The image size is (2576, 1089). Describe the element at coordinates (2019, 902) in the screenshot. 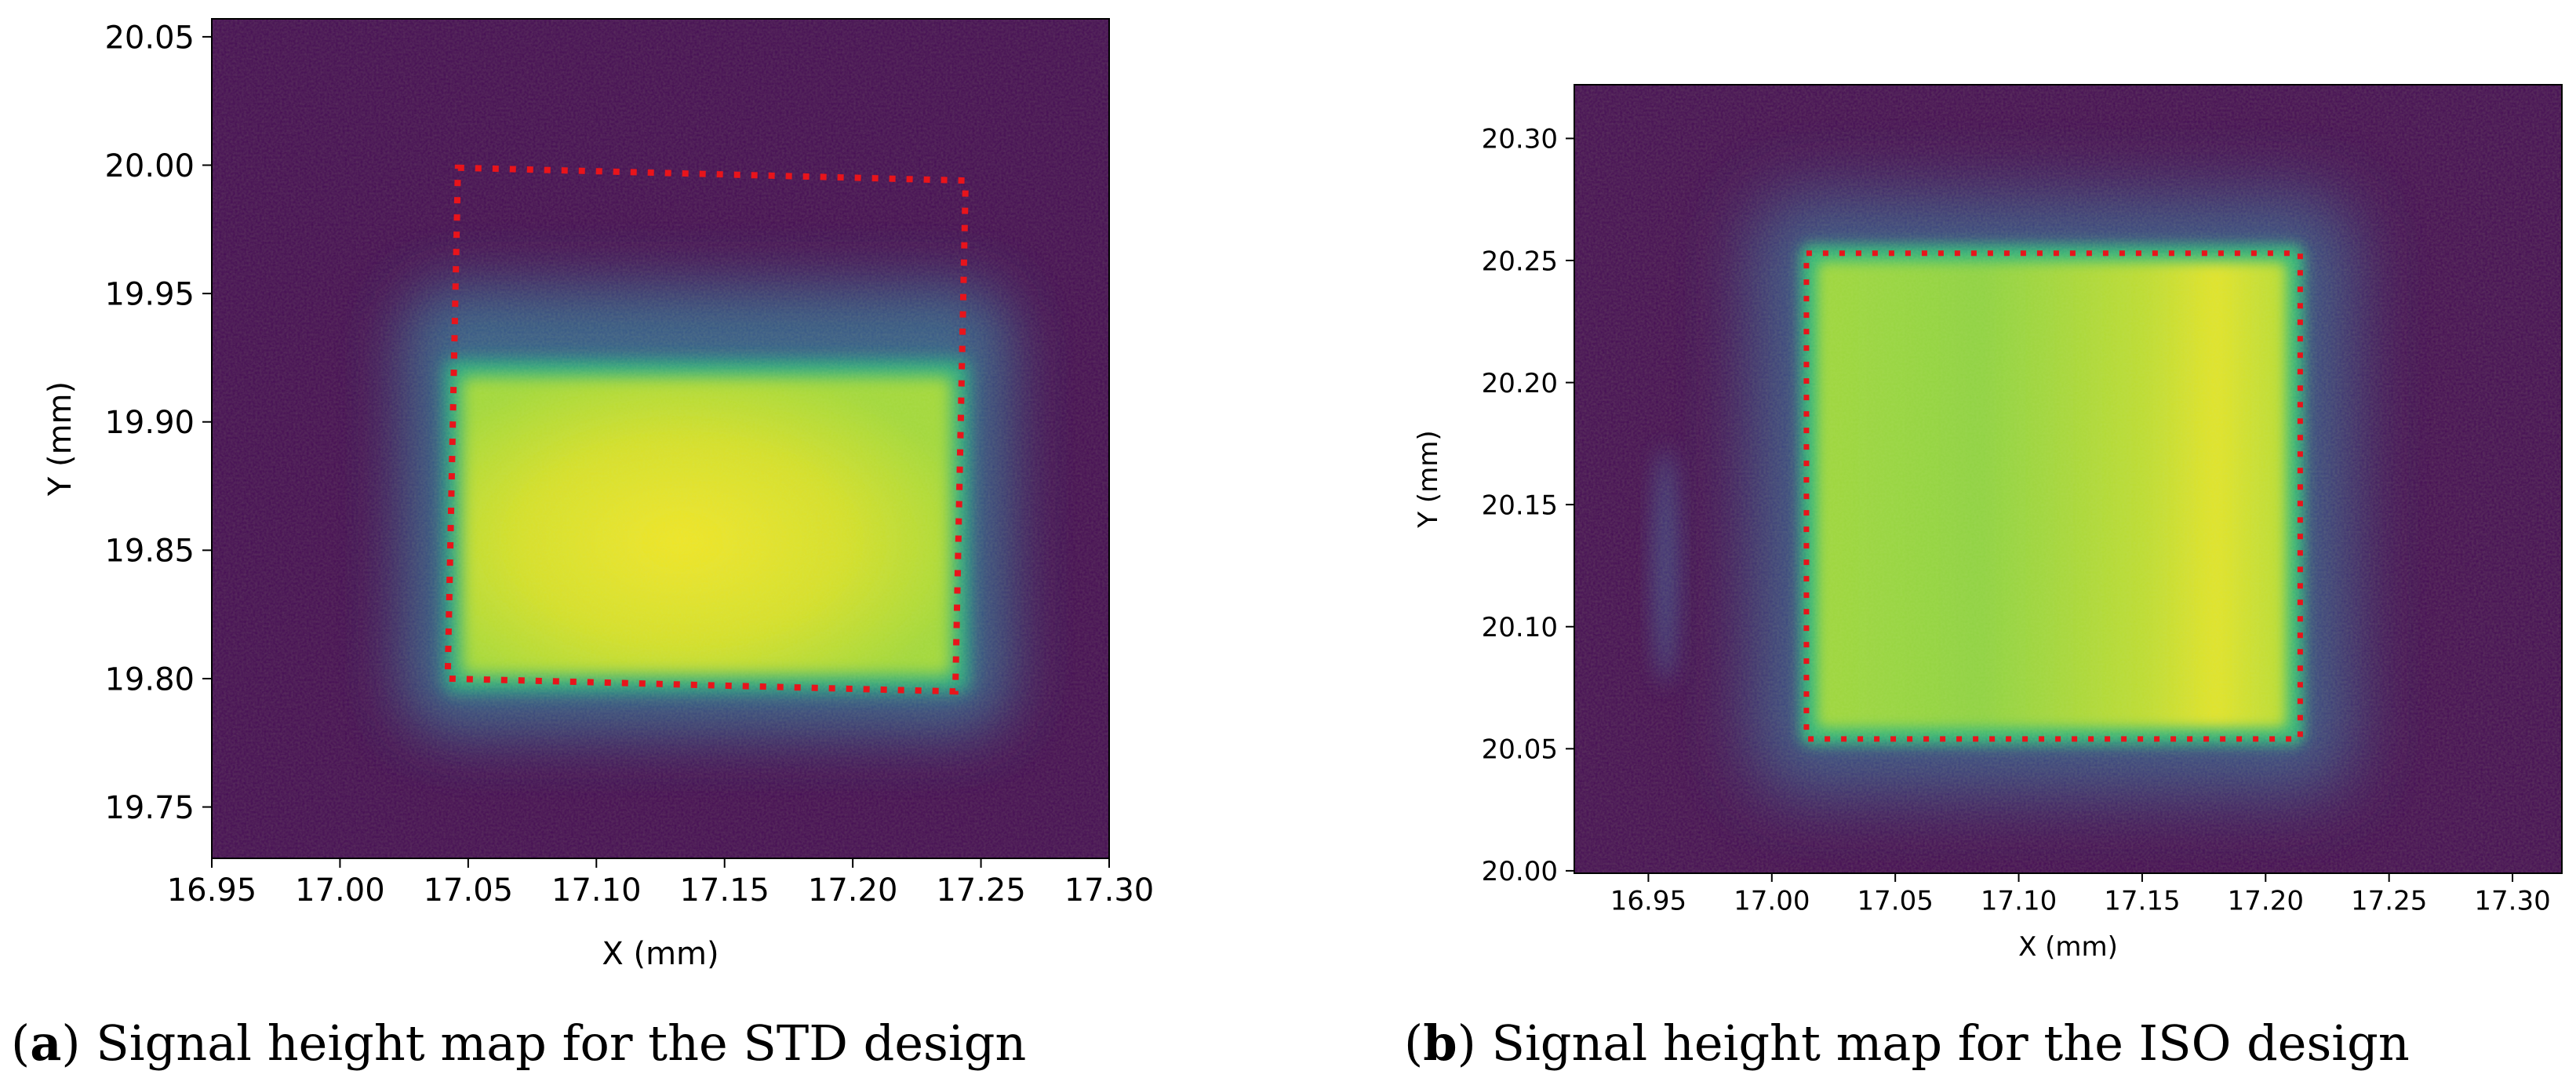

I see `panel-b-x-tick-label: 17.10` at that location.